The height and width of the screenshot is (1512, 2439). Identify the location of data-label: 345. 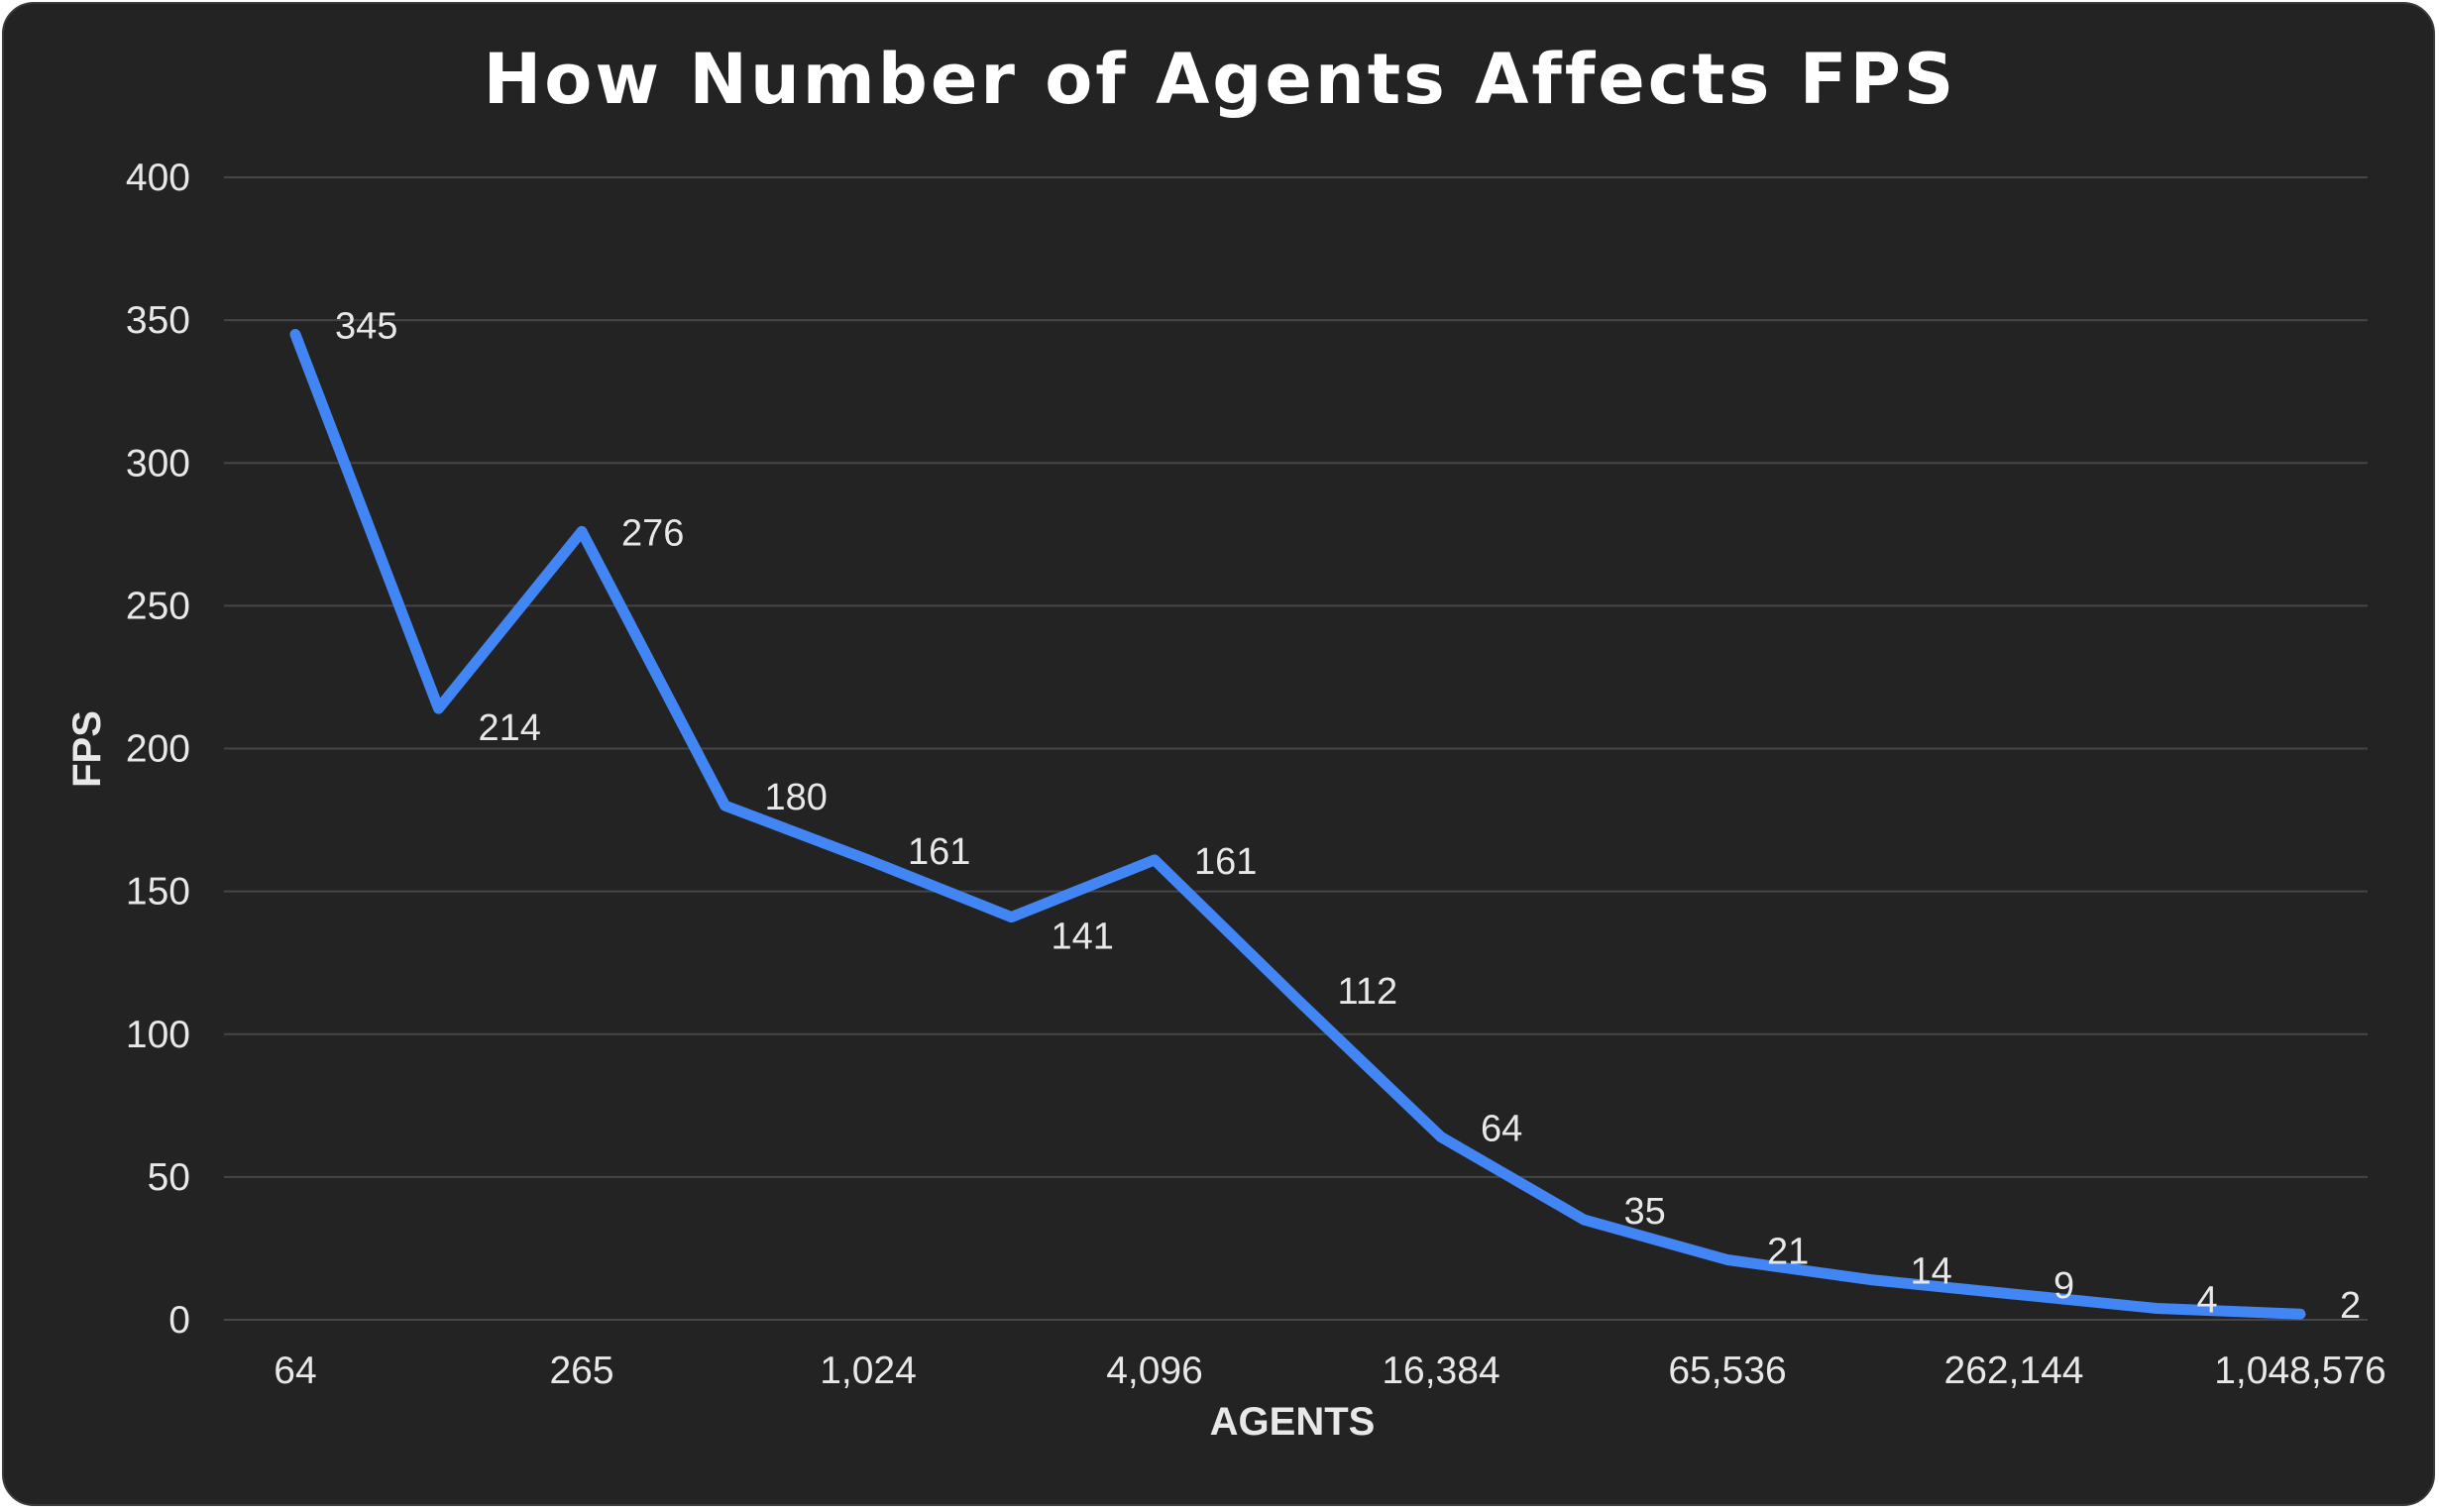
(366, 327).